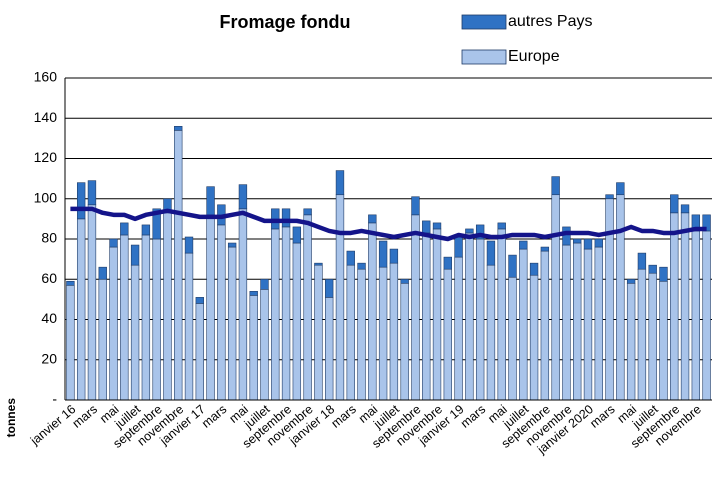  I want to click on trend-line, so click(388, 224).